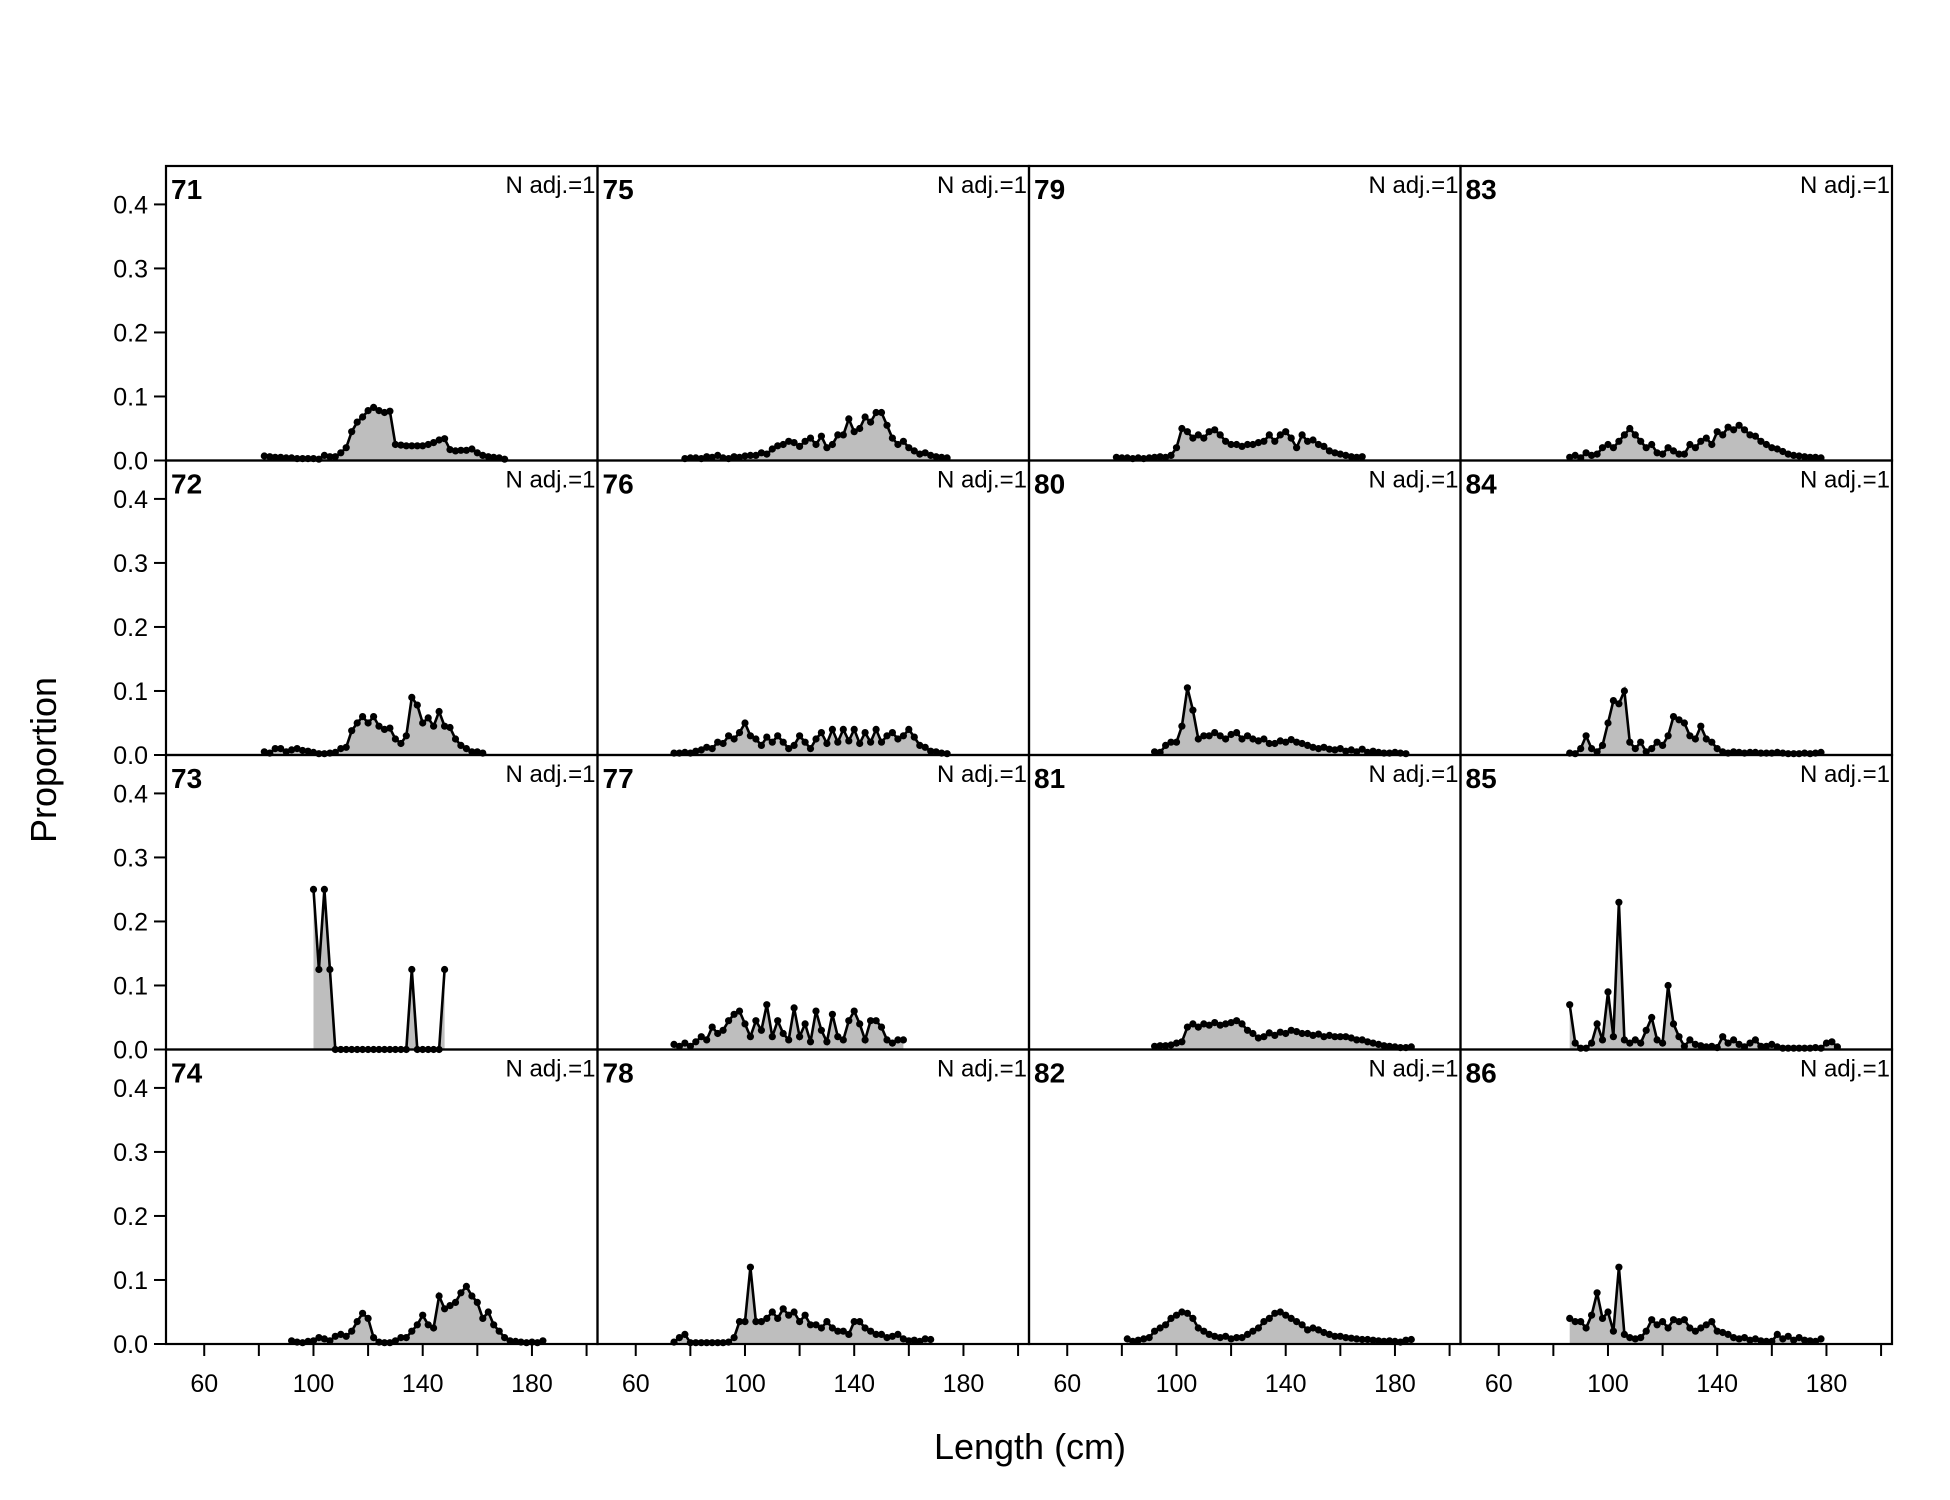 The height and width of the screenshot is (1500, 1950). What do you see at coordinates (1482, 484) in the screenshot?
I see `panel-label: 84` at bounding box center [1482, 484].